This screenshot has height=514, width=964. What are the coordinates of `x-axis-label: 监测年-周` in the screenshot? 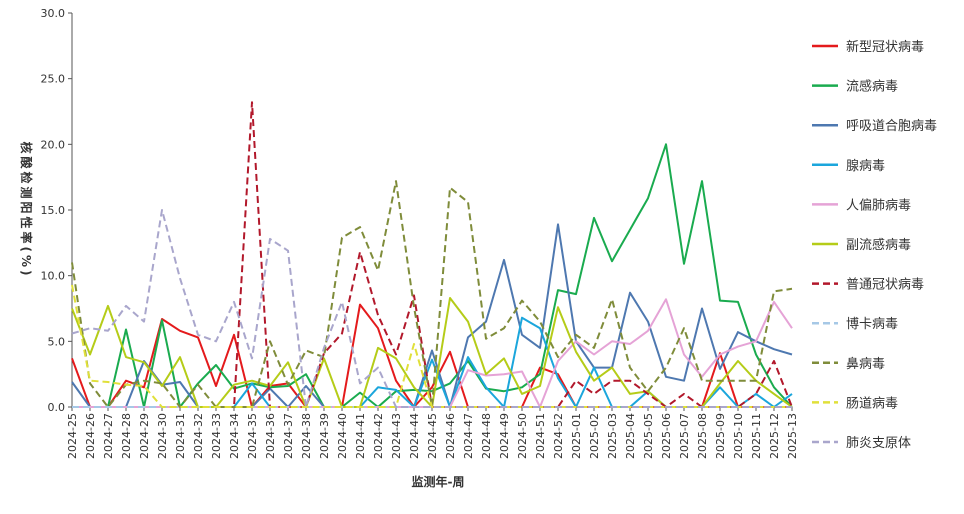 It's located at (438, 481).